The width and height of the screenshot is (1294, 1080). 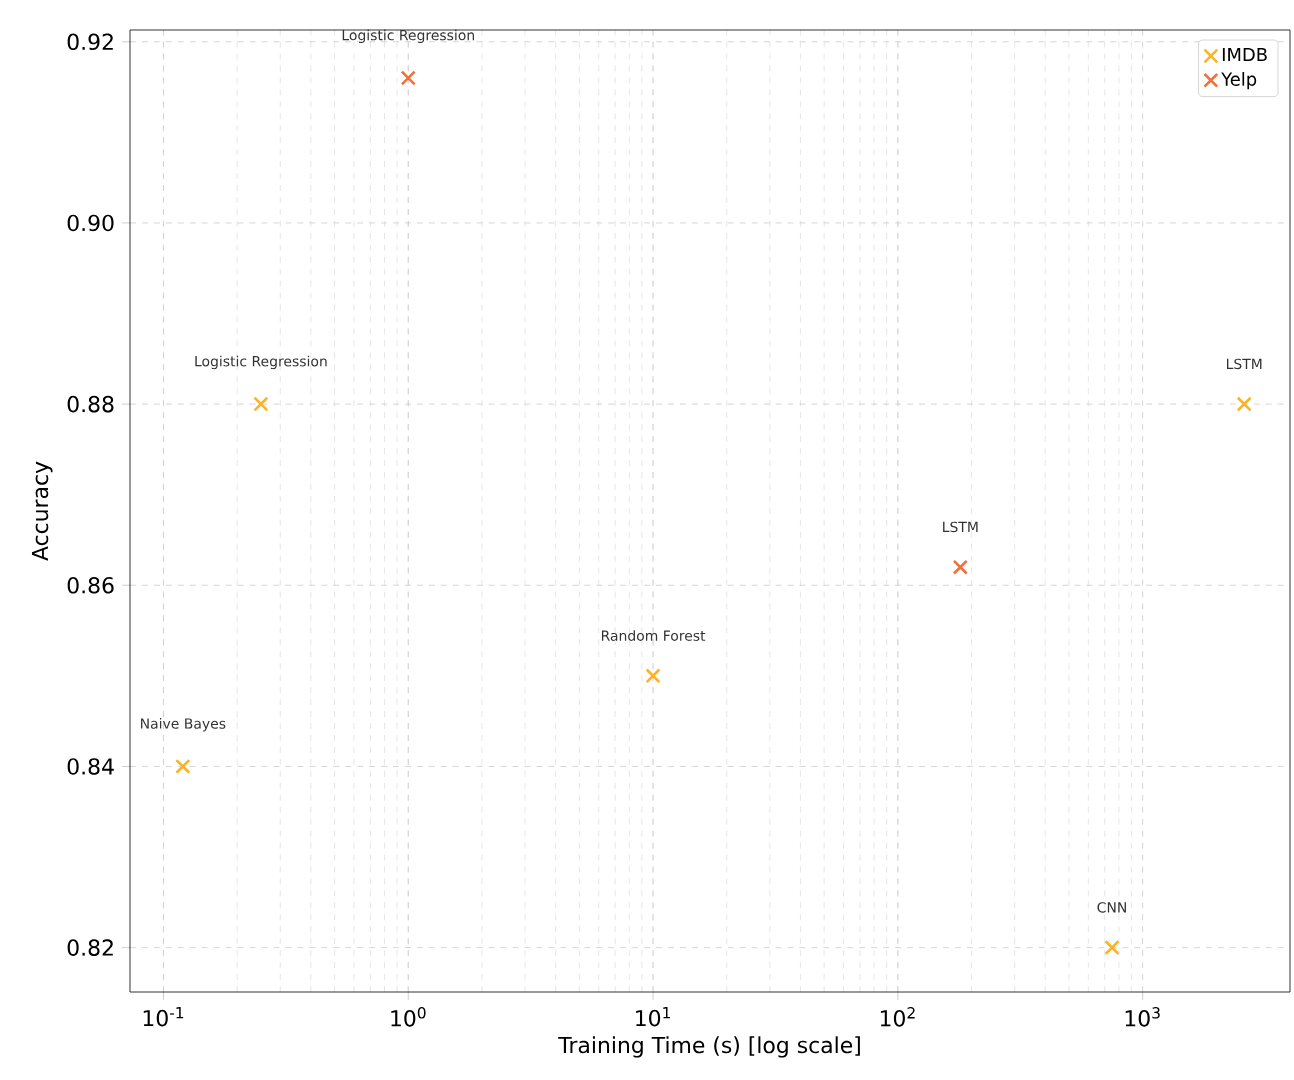 What do you see at coordinates (163, 1017) in the screenshot?
I see `x-tick-label: 10$^{-1}$` at bounding box center [163, 1017].